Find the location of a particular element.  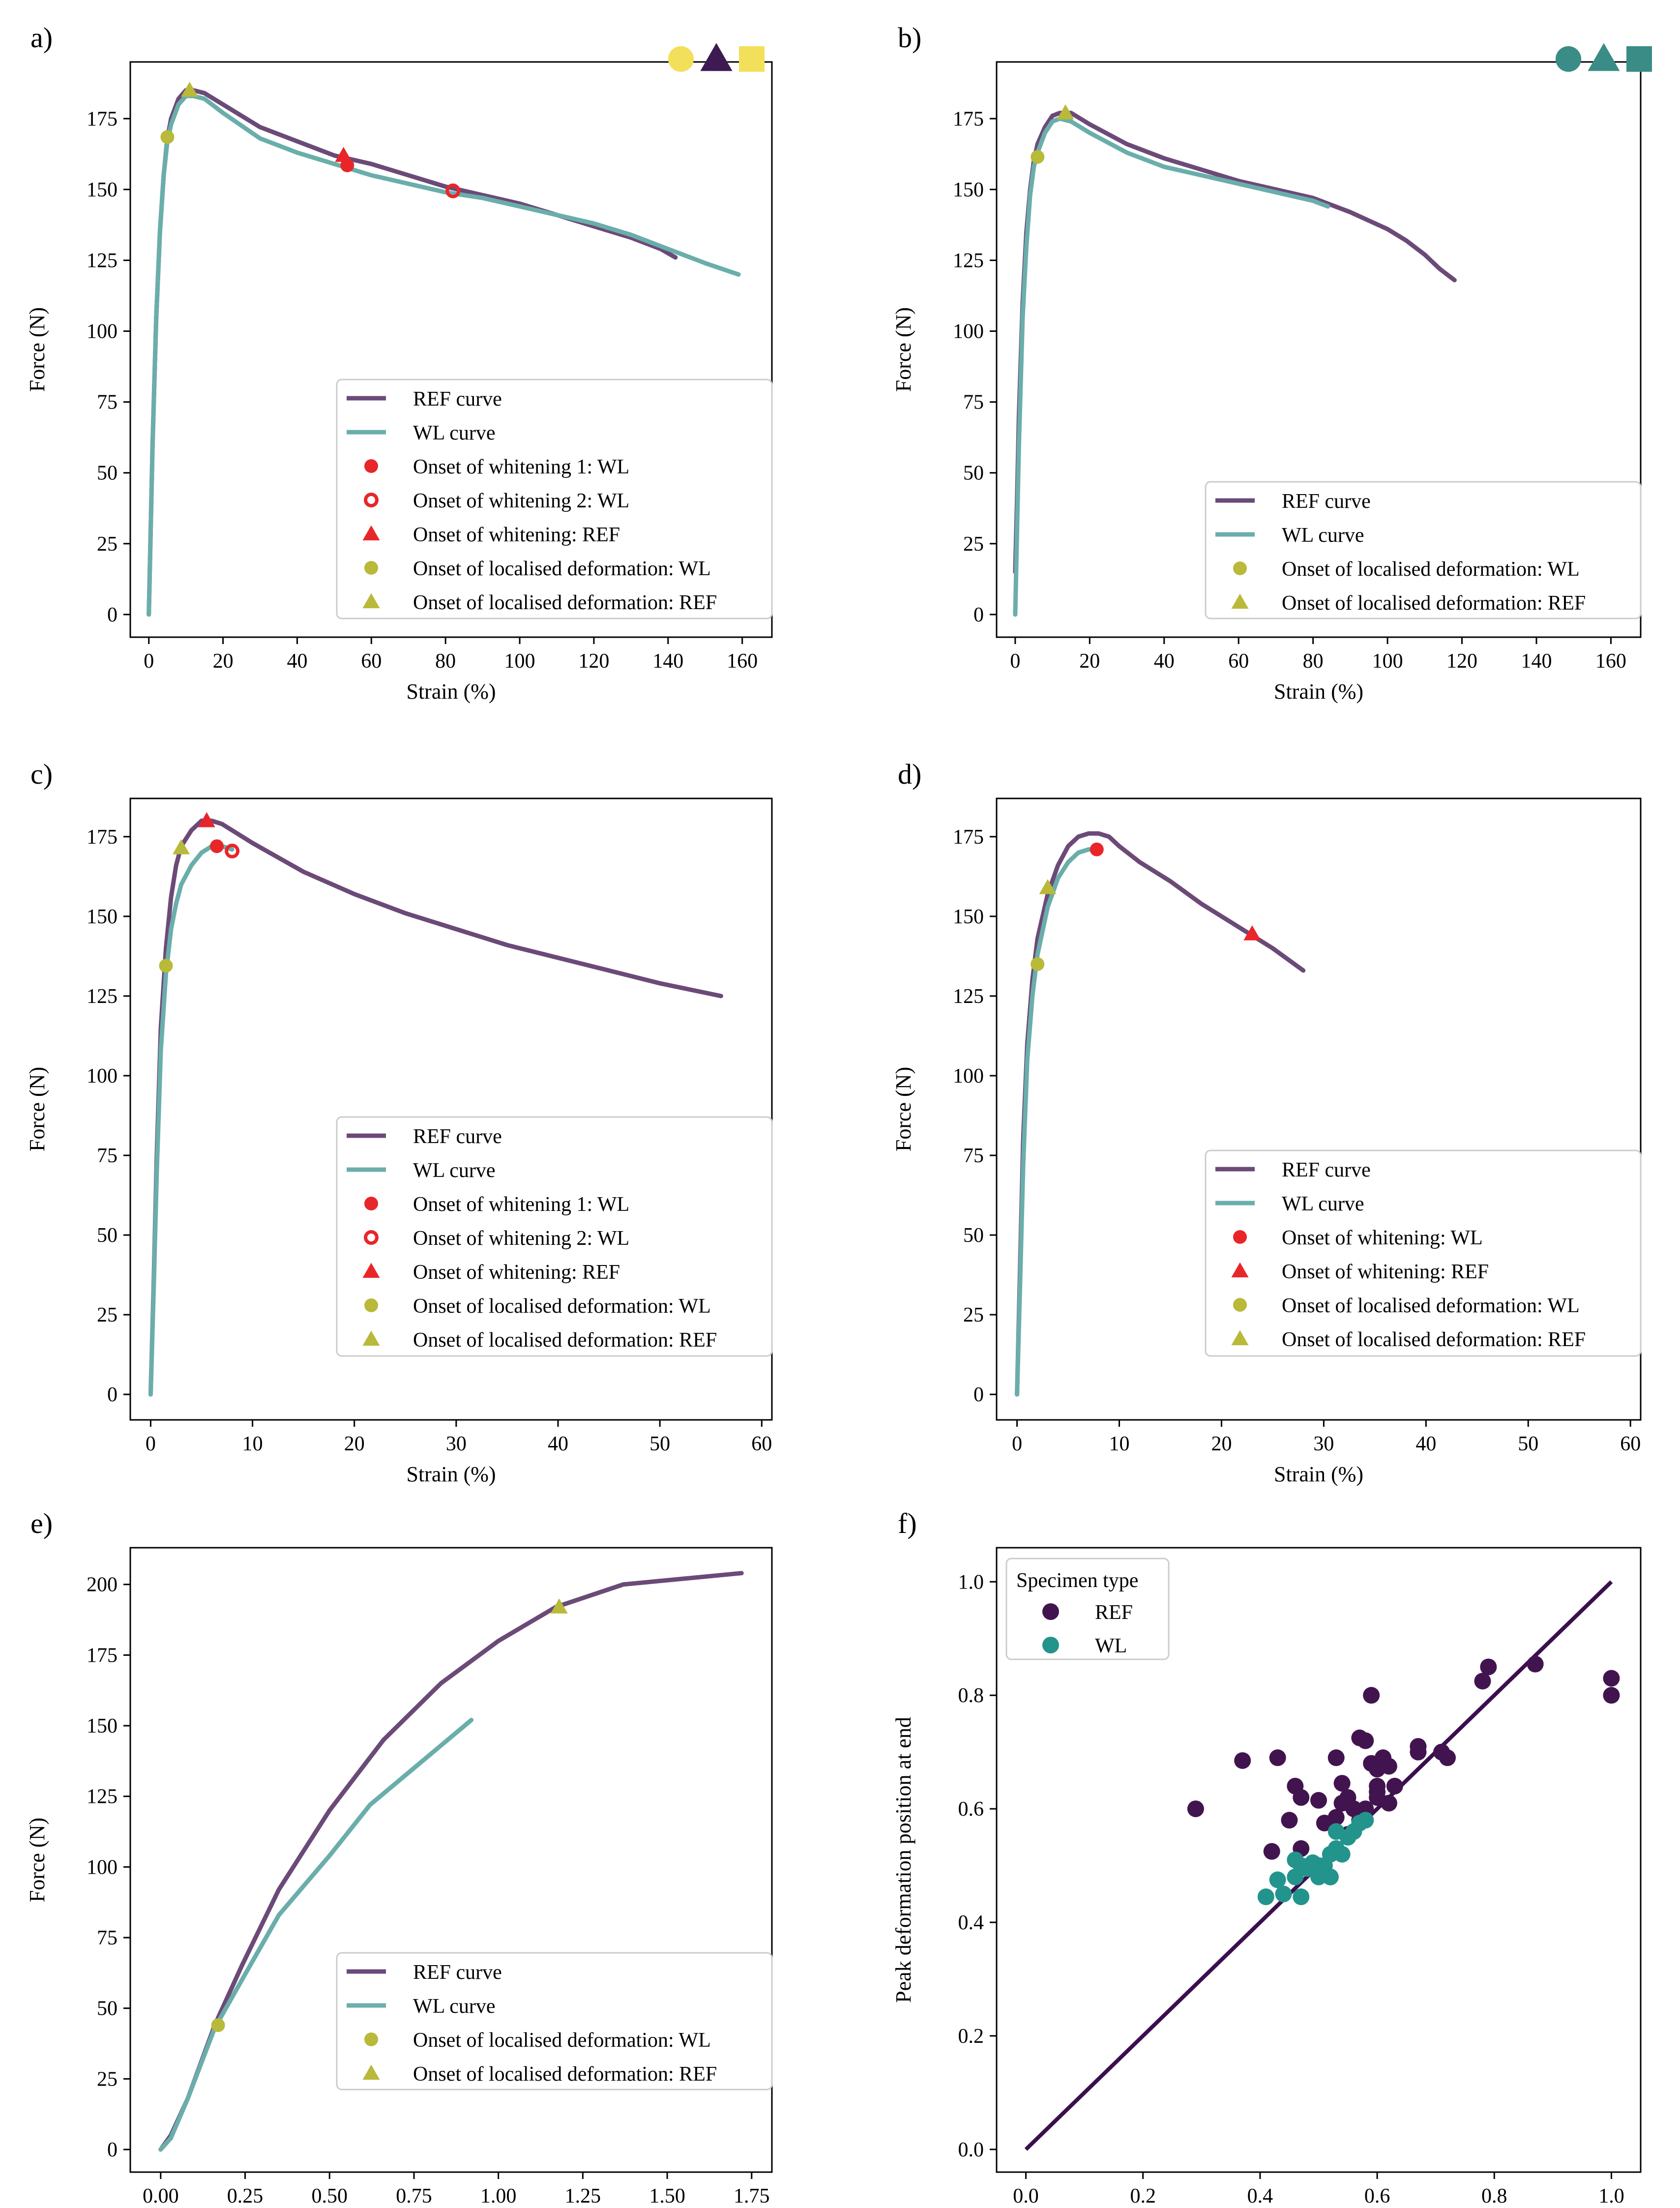

y-tick-label: 75 is located at coordinates (973, 402).